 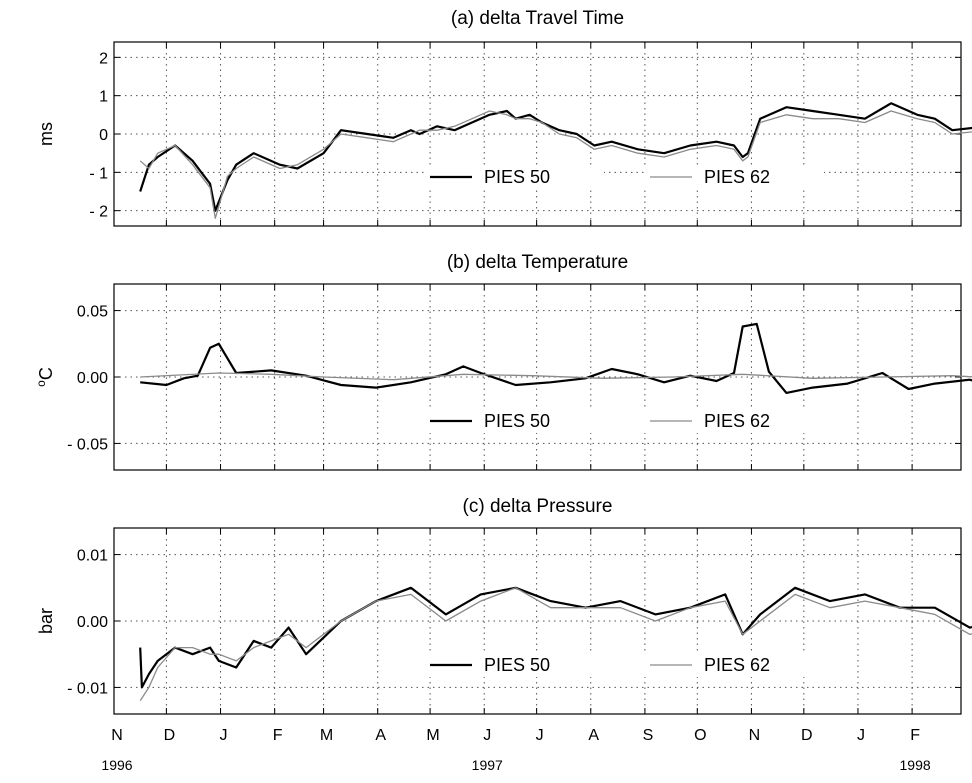 What do you see at coordinates (537, 18) in the screenshot?
I see `panel-title: (a) delta Travel Time` at bounding box center [537, 18].